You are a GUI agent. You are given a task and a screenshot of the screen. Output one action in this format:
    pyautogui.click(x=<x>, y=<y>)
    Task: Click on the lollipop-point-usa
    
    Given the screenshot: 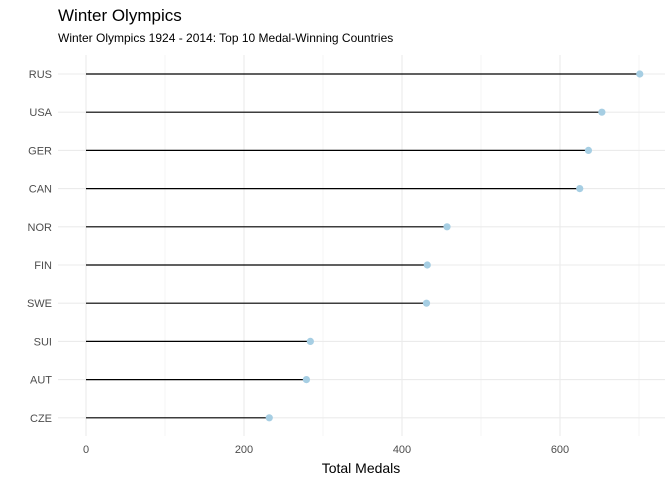 What is the action you would take?
    pyautogui.click(x=602, y=112)
    